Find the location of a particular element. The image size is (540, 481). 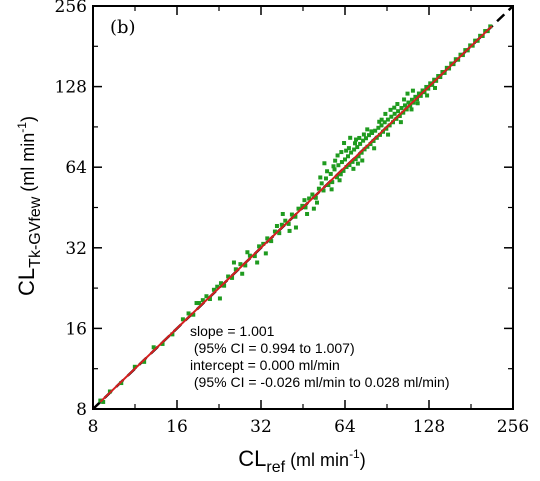

intercept-ci-text: (95% CI = -0.026 ml/min to 0.028 ml/min) is located at coordinates (320, 382).